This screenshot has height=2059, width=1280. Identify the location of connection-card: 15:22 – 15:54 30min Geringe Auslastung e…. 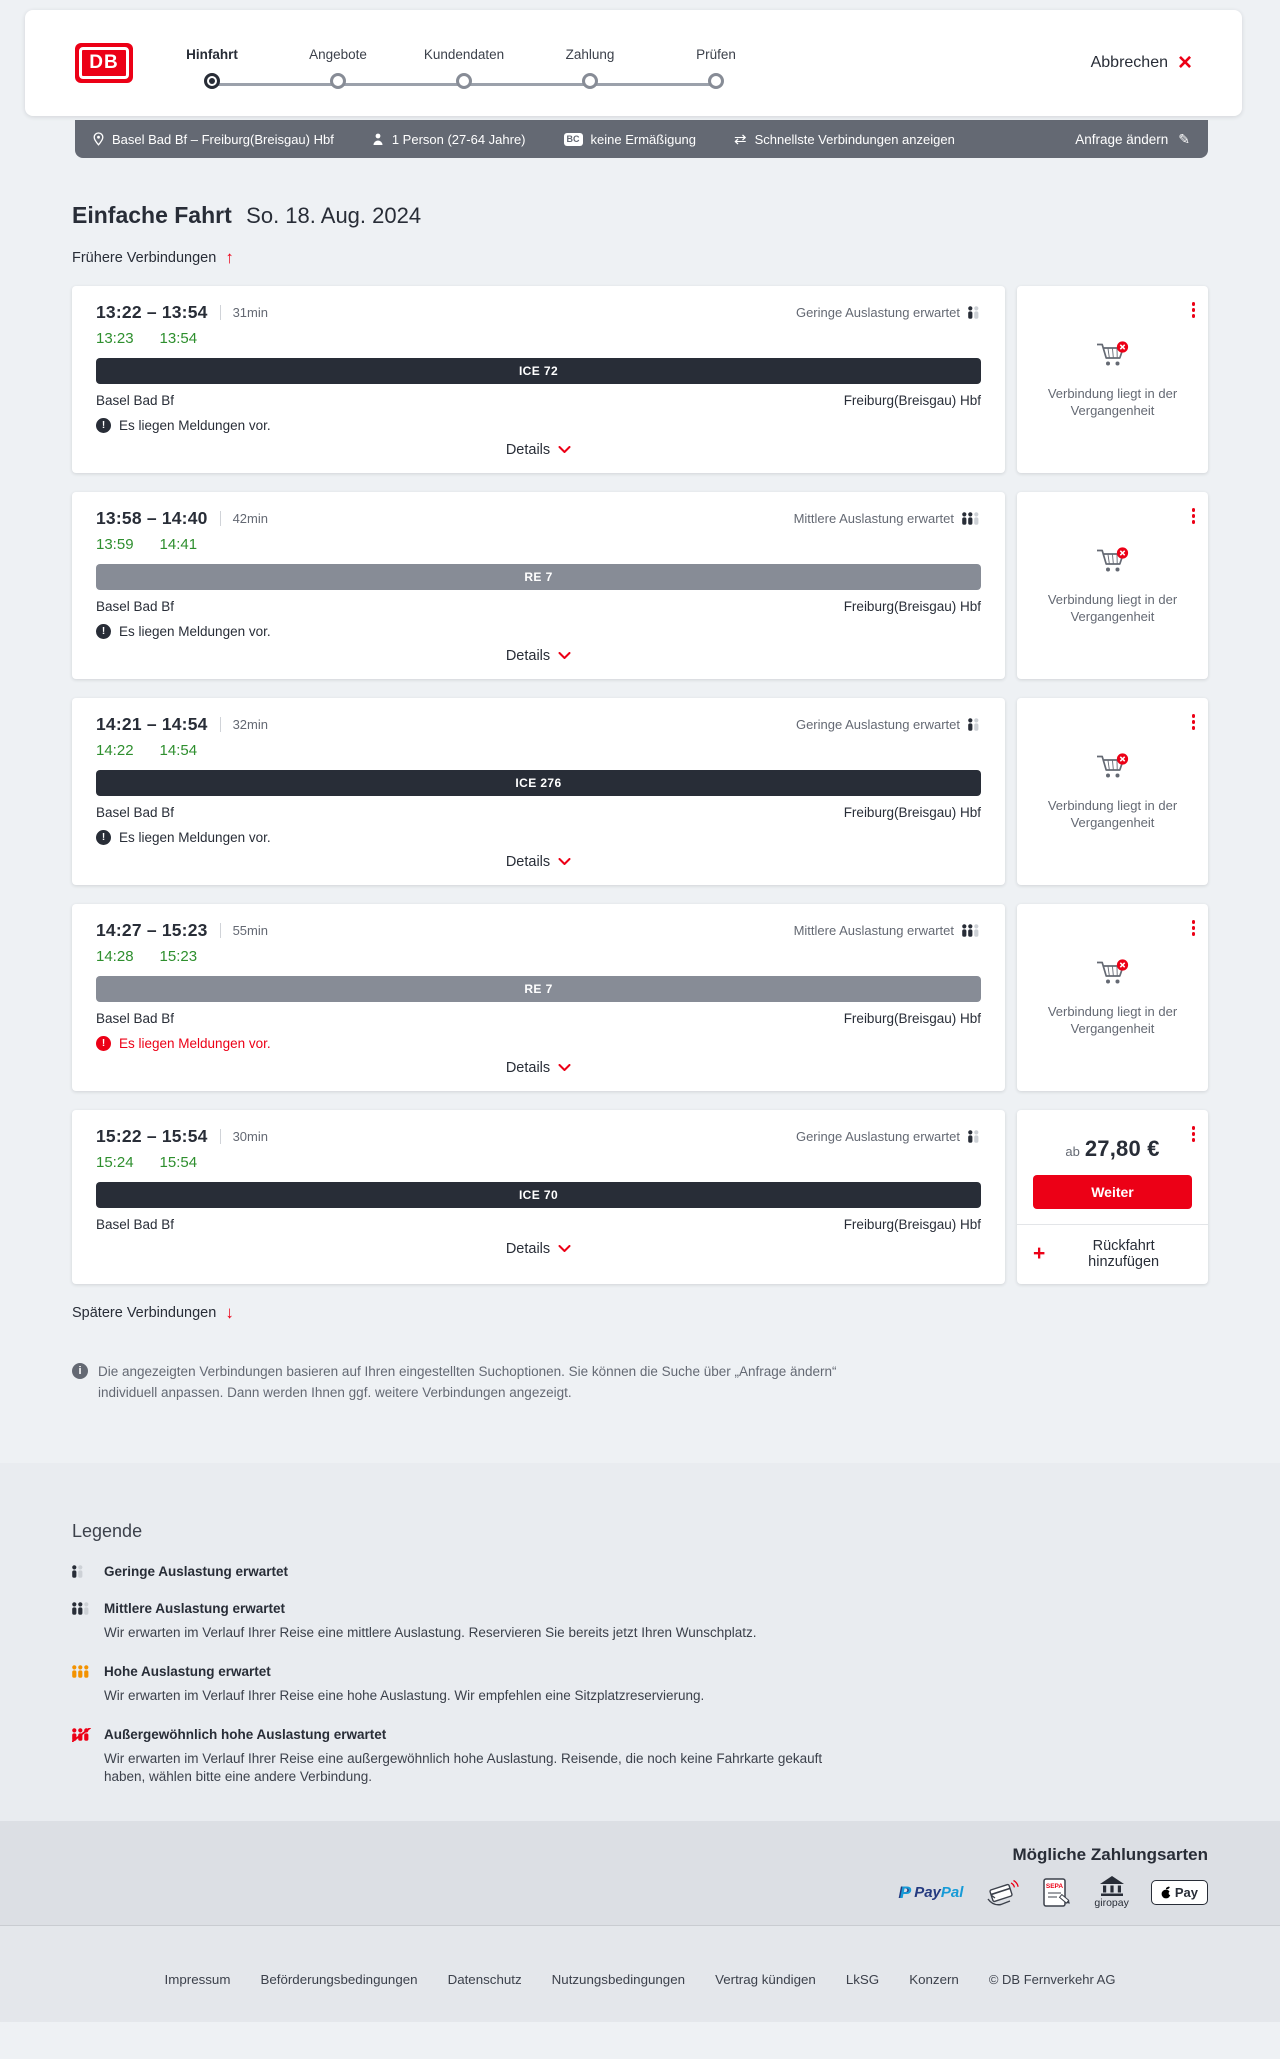
(538, 1197).